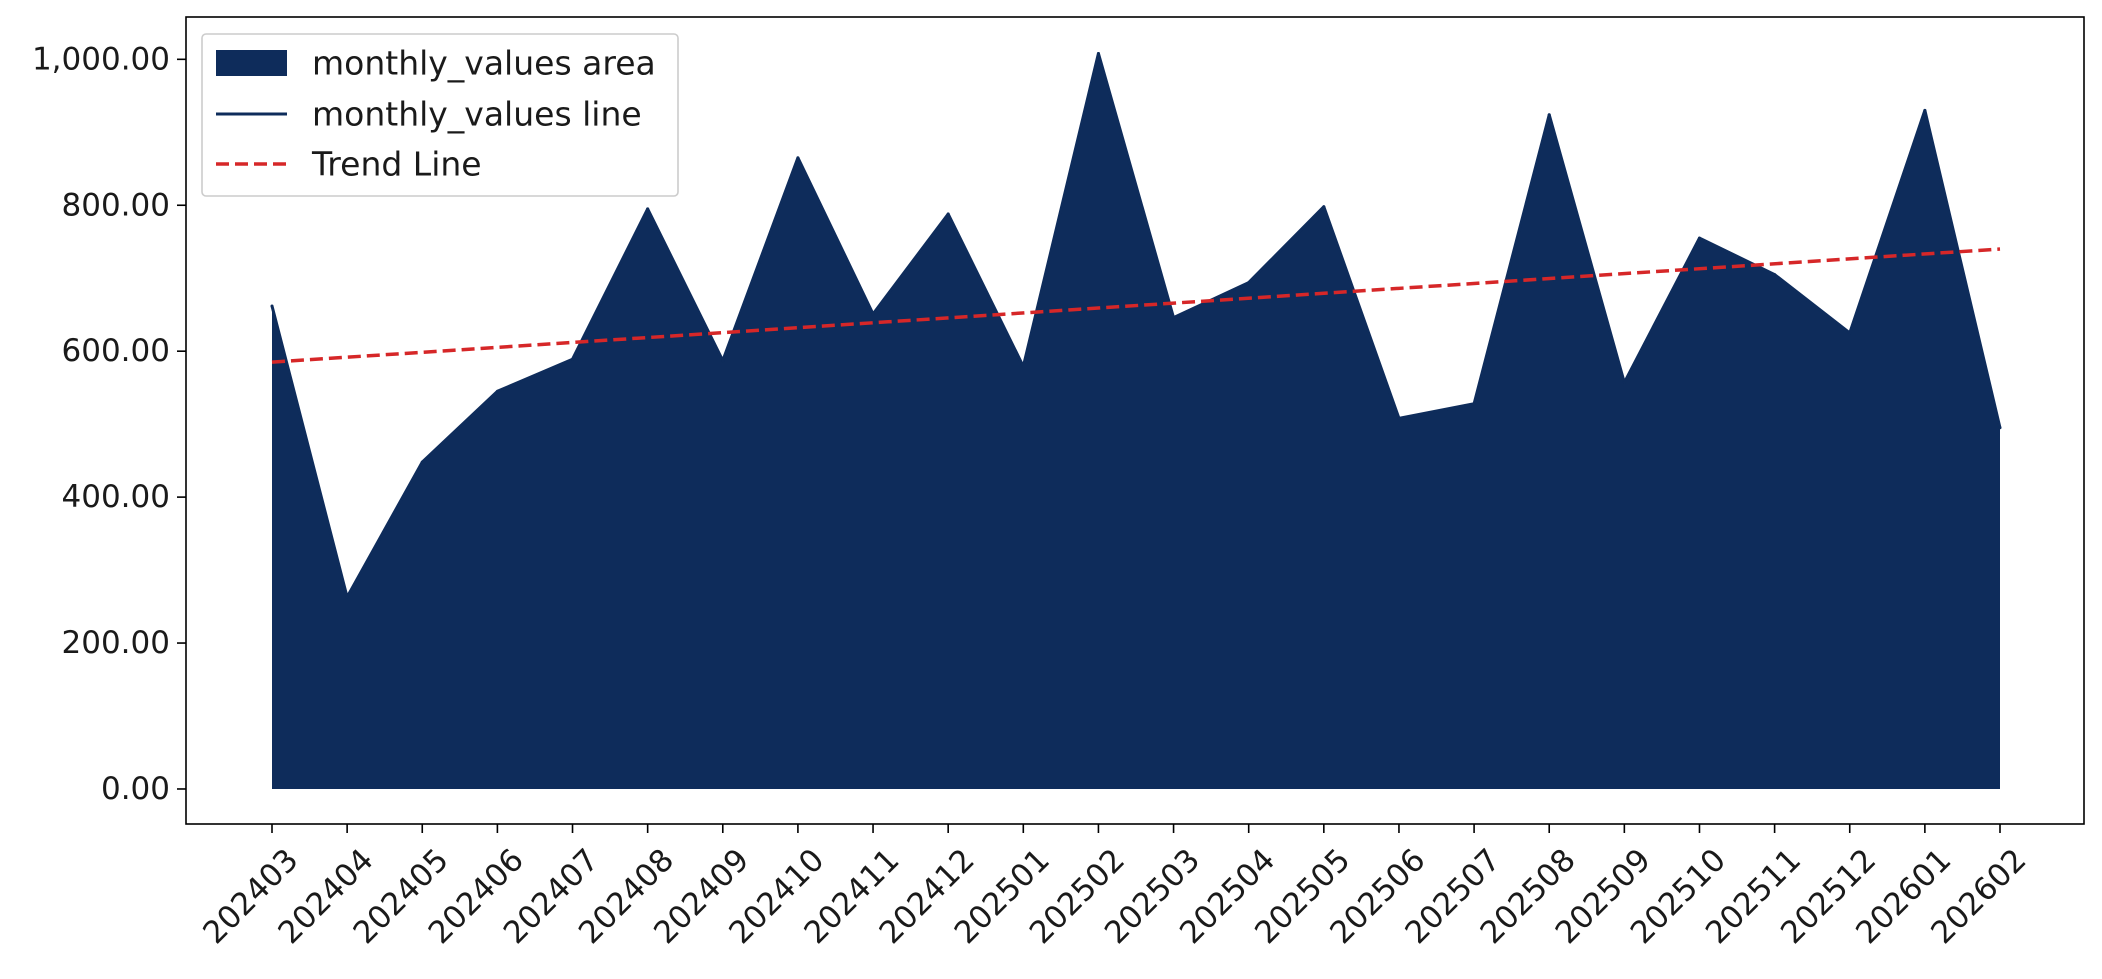 The image size is (2102, 979). I want to click on legend-label: monthly_values line, so click(477, 114).